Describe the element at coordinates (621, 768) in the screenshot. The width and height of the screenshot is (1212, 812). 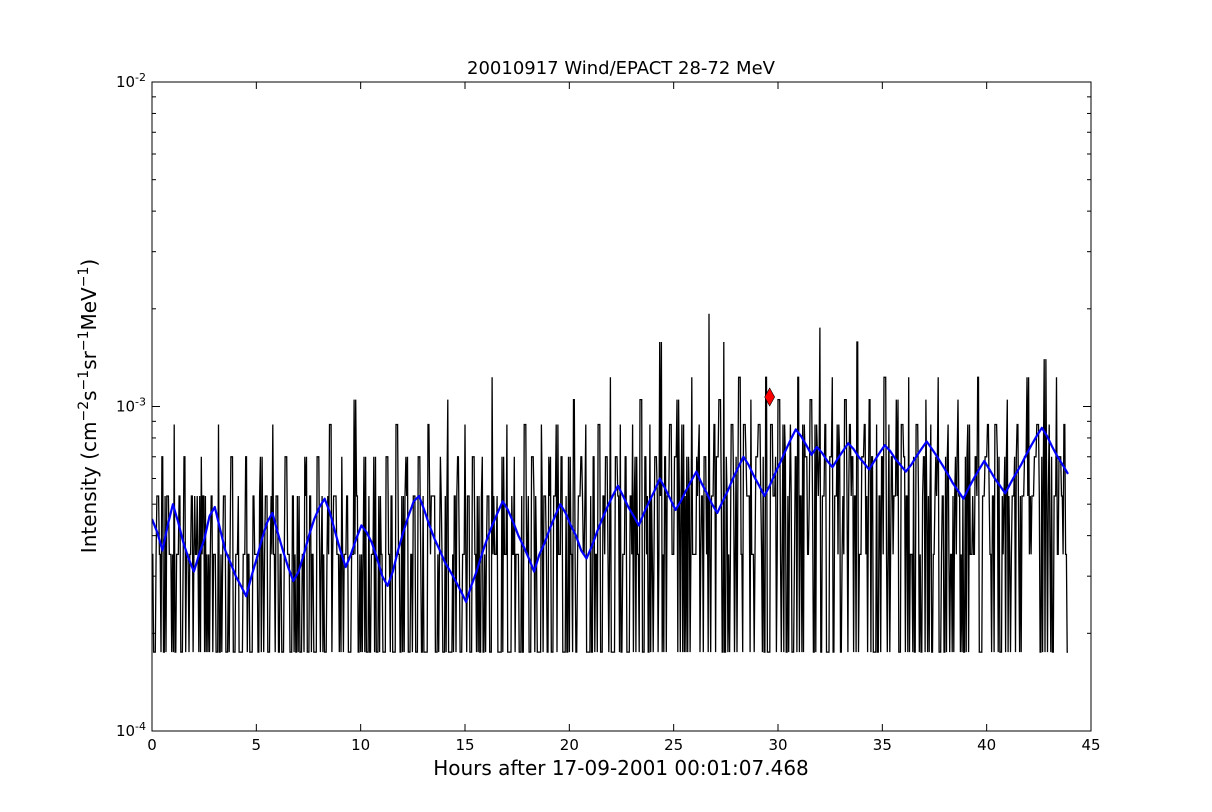
I see `x-axis-label: Hours after 17-09-2001 00:01:07.468` at that location.